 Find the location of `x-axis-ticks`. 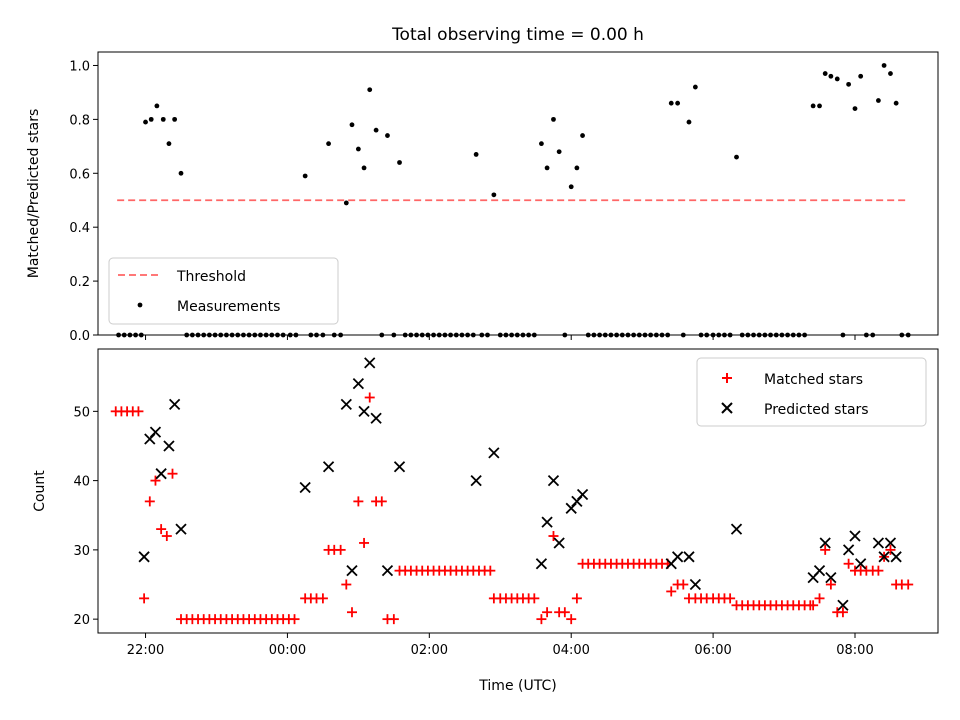

x-axis-ticks is located at coordinates (500, 337).